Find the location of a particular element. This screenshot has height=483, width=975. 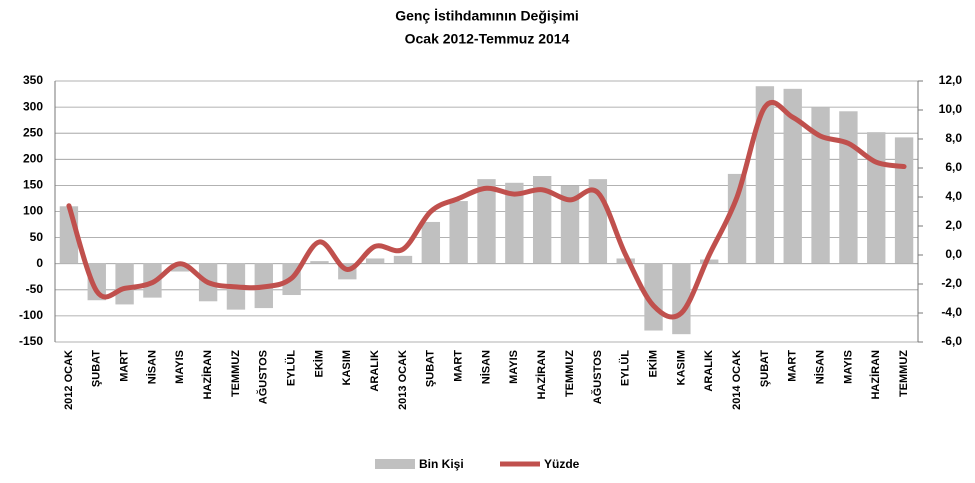

y-tick-label: 250 is located at coordinates (33, 132).